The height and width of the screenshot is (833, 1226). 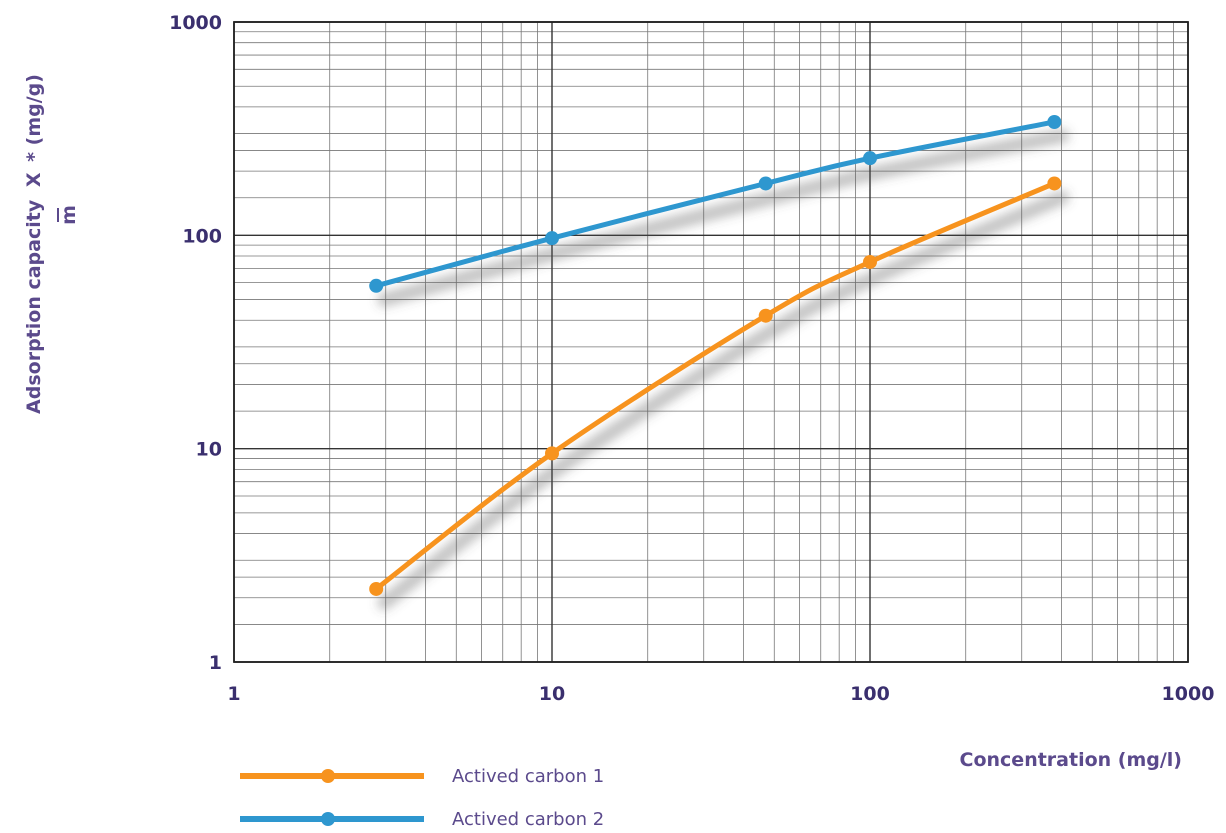 I want to click on y-tick-label: 10, so click(x=209, y=450).